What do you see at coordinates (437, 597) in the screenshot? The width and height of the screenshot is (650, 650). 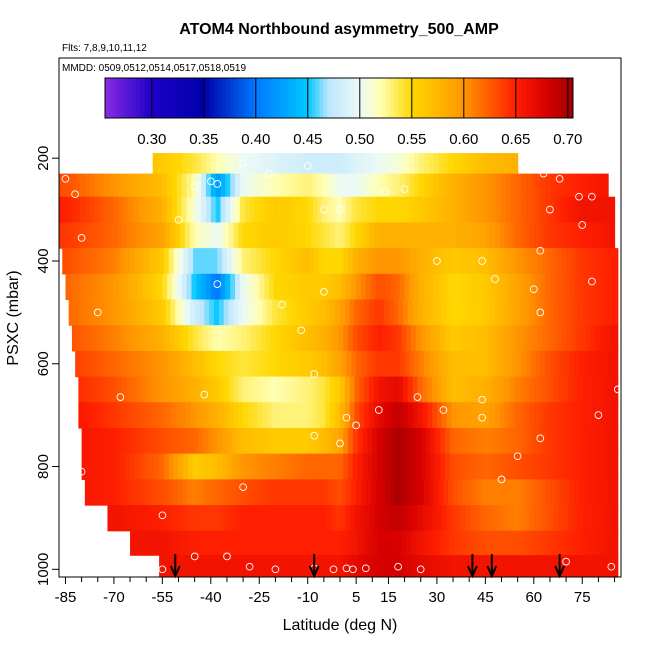 I see `x-tick-label: 30` at bounding box center [437, 597].